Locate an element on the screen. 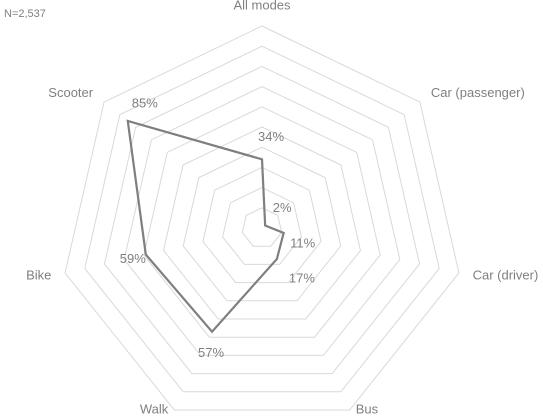 This screenshot has width=543, height=420. series-line is located at coordinates (205, 226).